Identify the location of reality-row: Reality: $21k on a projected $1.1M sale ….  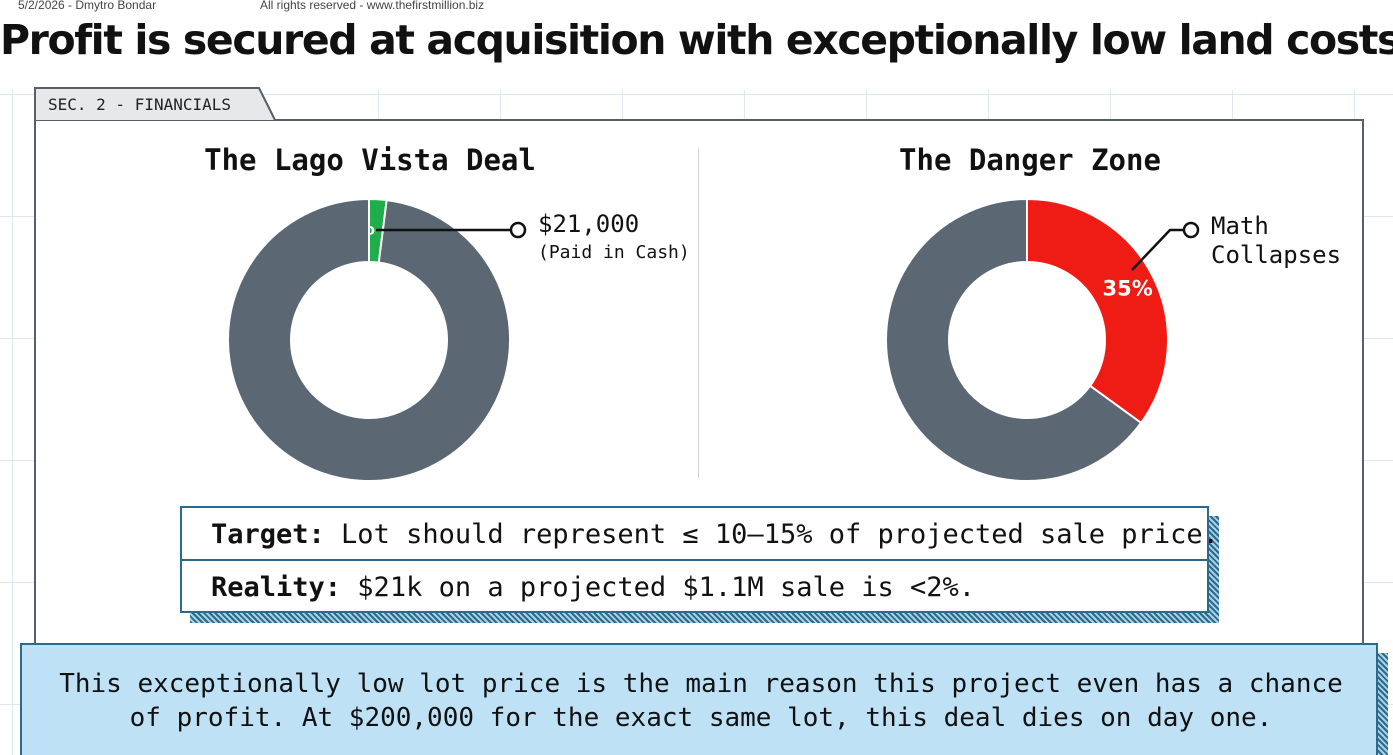
(694, 587).